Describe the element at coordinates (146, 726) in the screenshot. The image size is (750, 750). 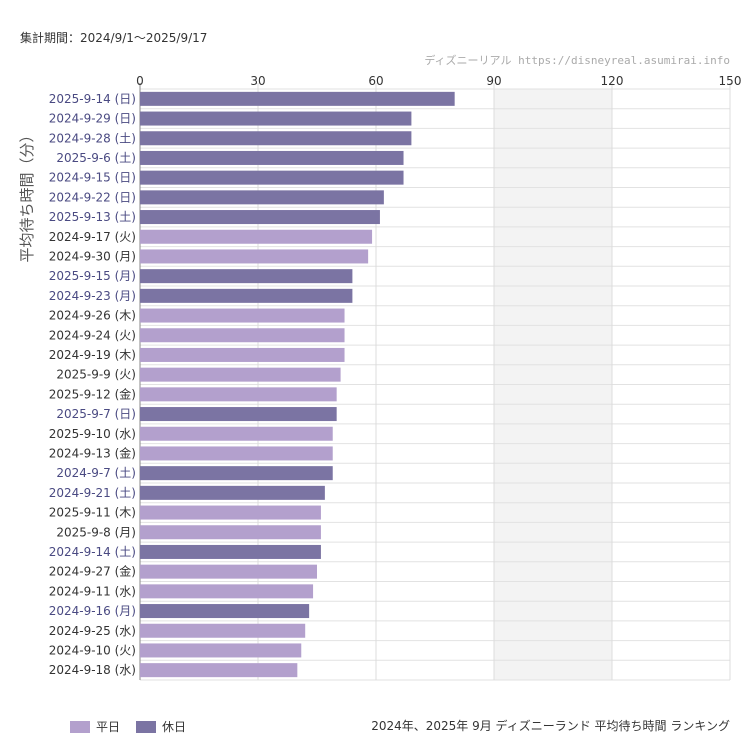
I see `legend-swatch-holiday` at that location.